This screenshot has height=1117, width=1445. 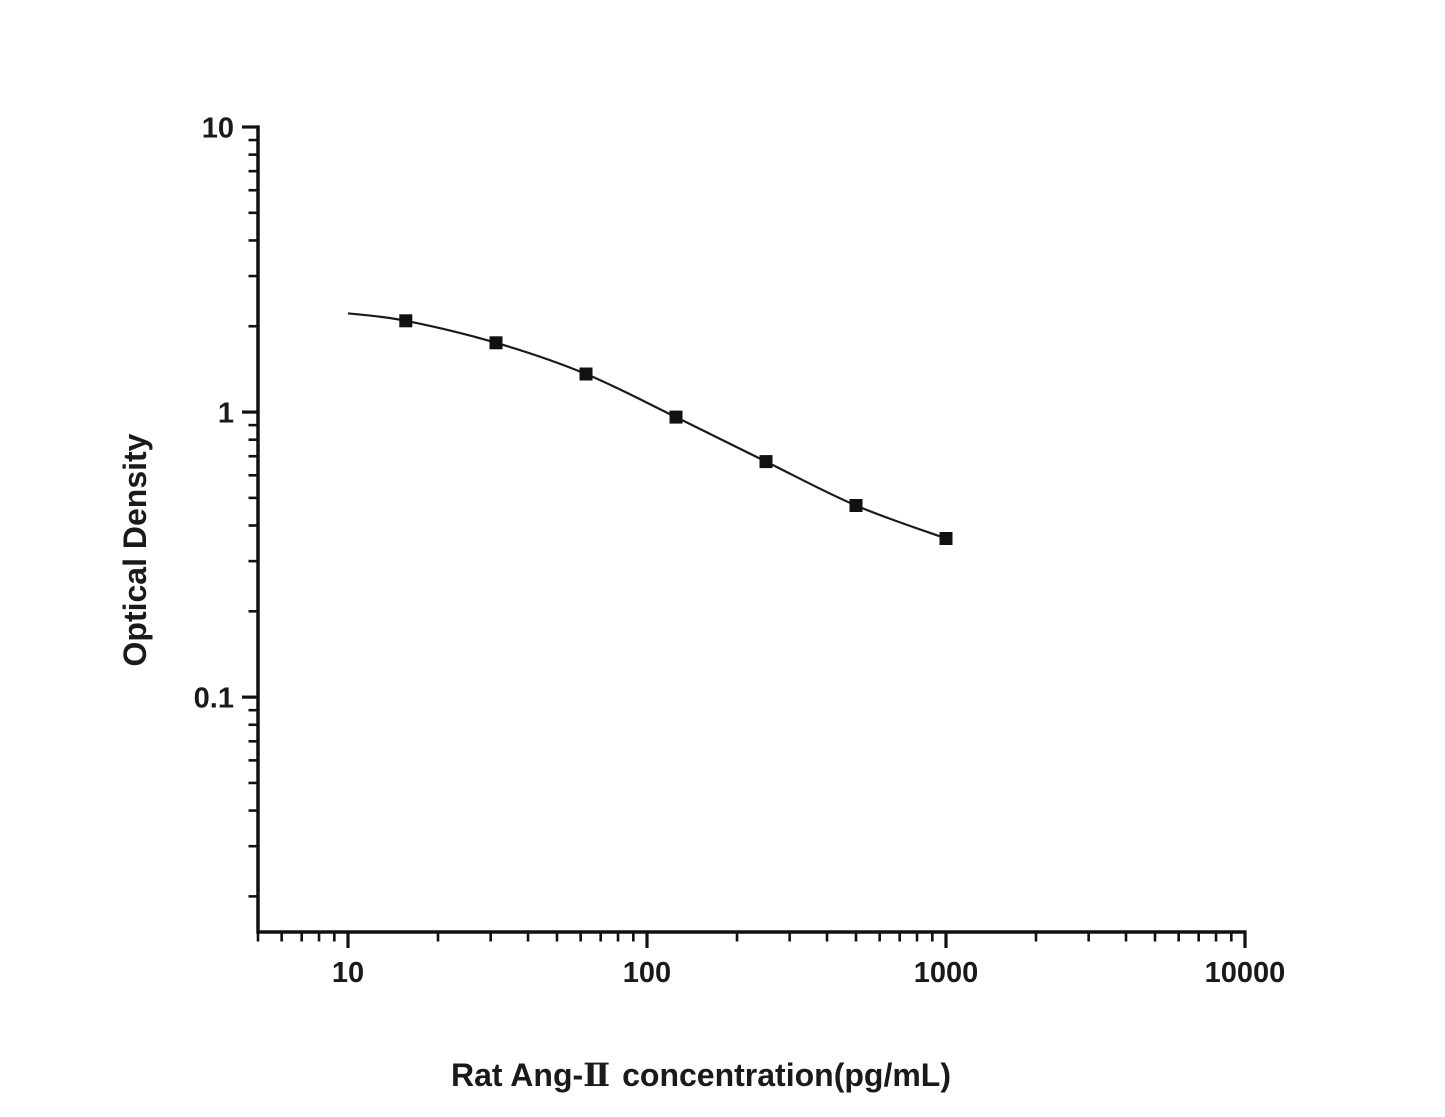 What do you see at coordinates (946, 973) in the screenshot?
I see `x-axis-tick-label: 1000` at bounding box center [946, 973].